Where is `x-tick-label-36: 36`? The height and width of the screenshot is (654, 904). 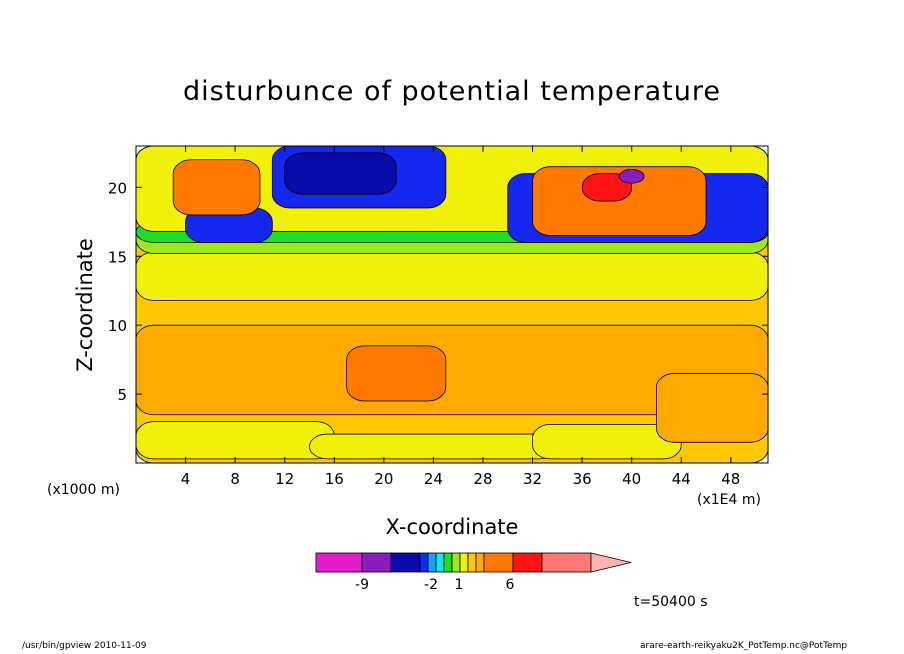
x-tick-label-36: 36 is located at coordinates (582, 479).